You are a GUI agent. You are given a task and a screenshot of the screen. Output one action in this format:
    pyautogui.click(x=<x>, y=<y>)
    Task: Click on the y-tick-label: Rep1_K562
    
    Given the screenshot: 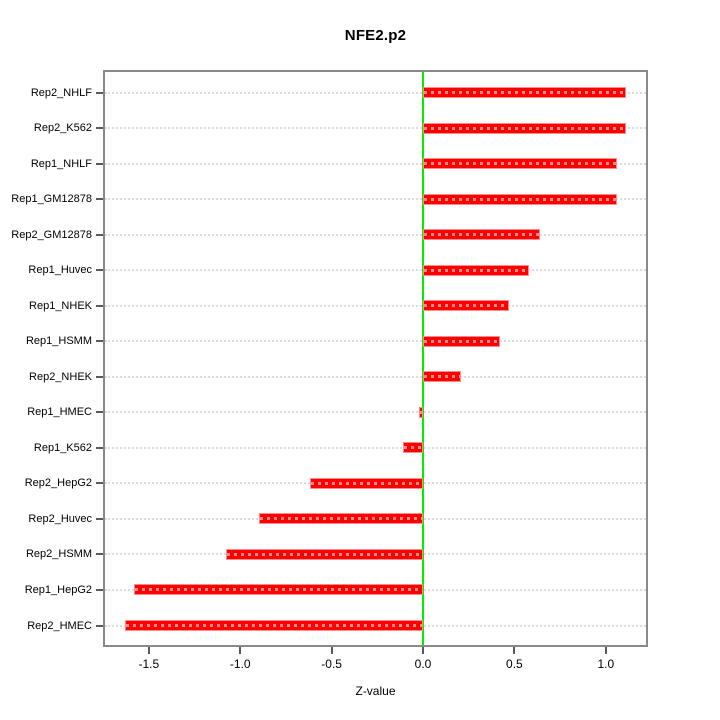 What is the action you would take?
    pyautogui.click(x=62, y=447)
    